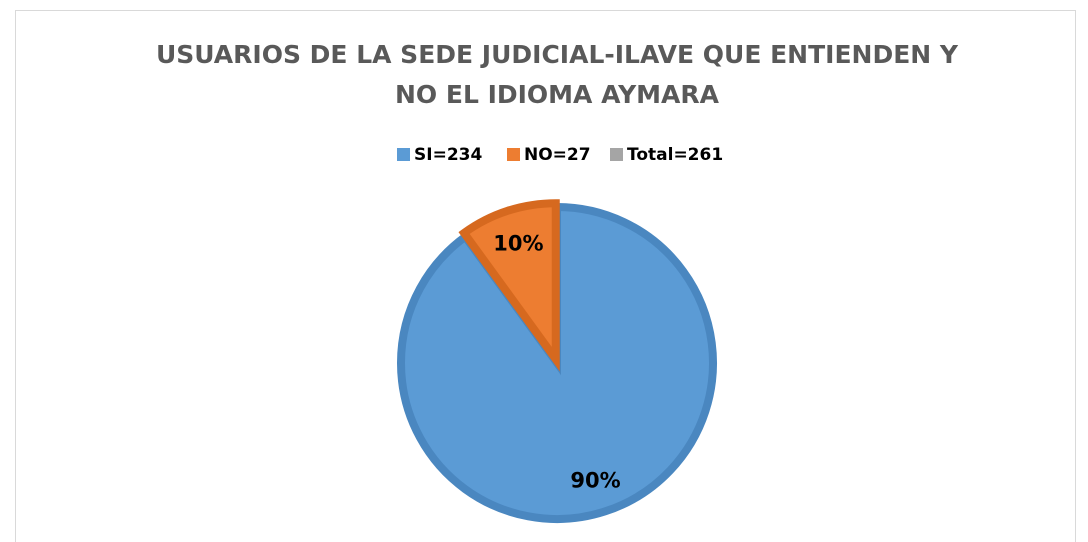 The height and width of the screenshot is (542, 1088). I want to click on legend-label: Total=261, so click(675, 155).